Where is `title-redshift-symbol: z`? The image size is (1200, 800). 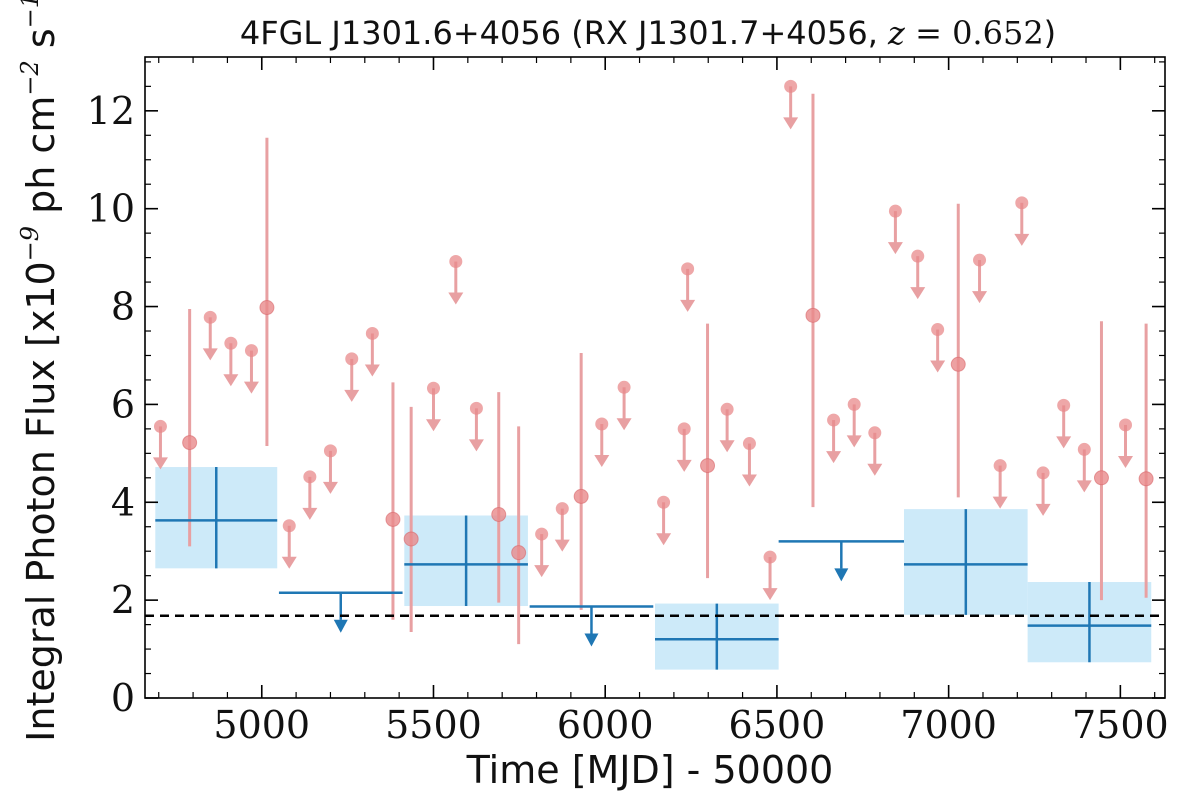
title-redshift-symbol: z is located at coordinates (896, 33).